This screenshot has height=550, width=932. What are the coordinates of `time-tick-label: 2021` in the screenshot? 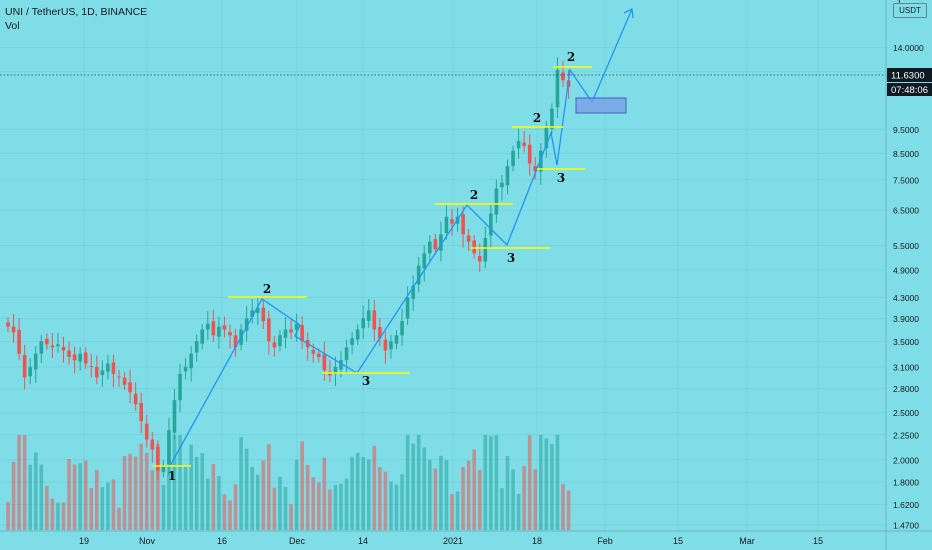 It's located at (453, 541).